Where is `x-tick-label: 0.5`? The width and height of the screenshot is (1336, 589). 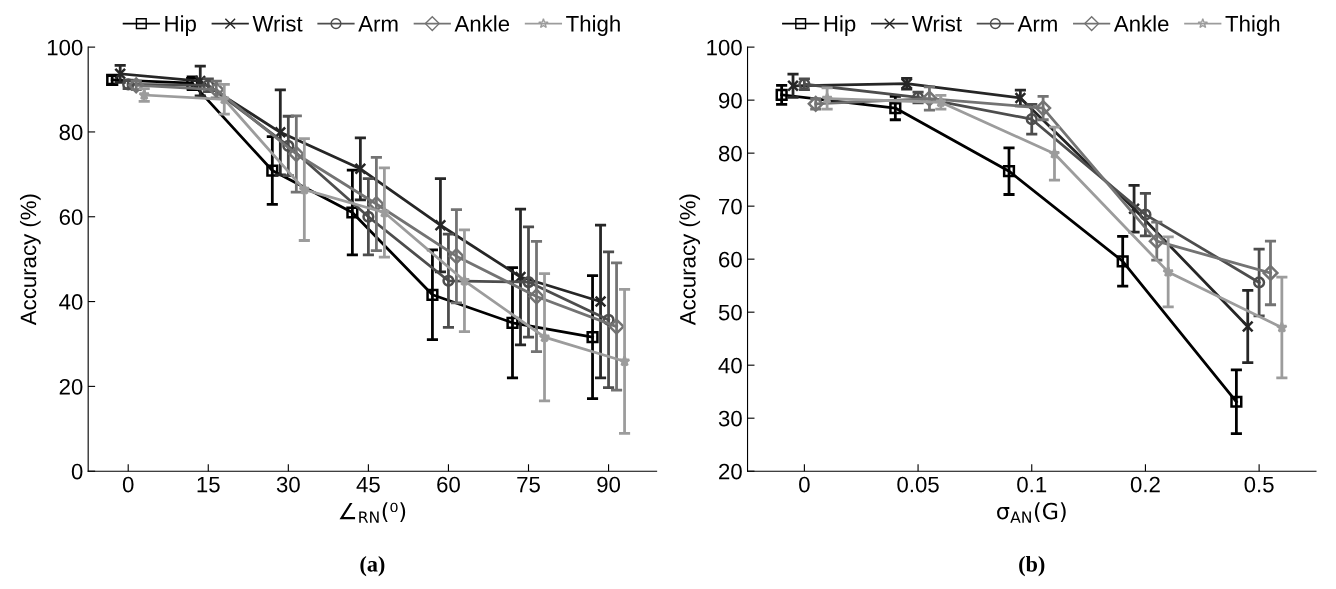 x-tick-label: 0.5 is located at coordinates (1259, 484).